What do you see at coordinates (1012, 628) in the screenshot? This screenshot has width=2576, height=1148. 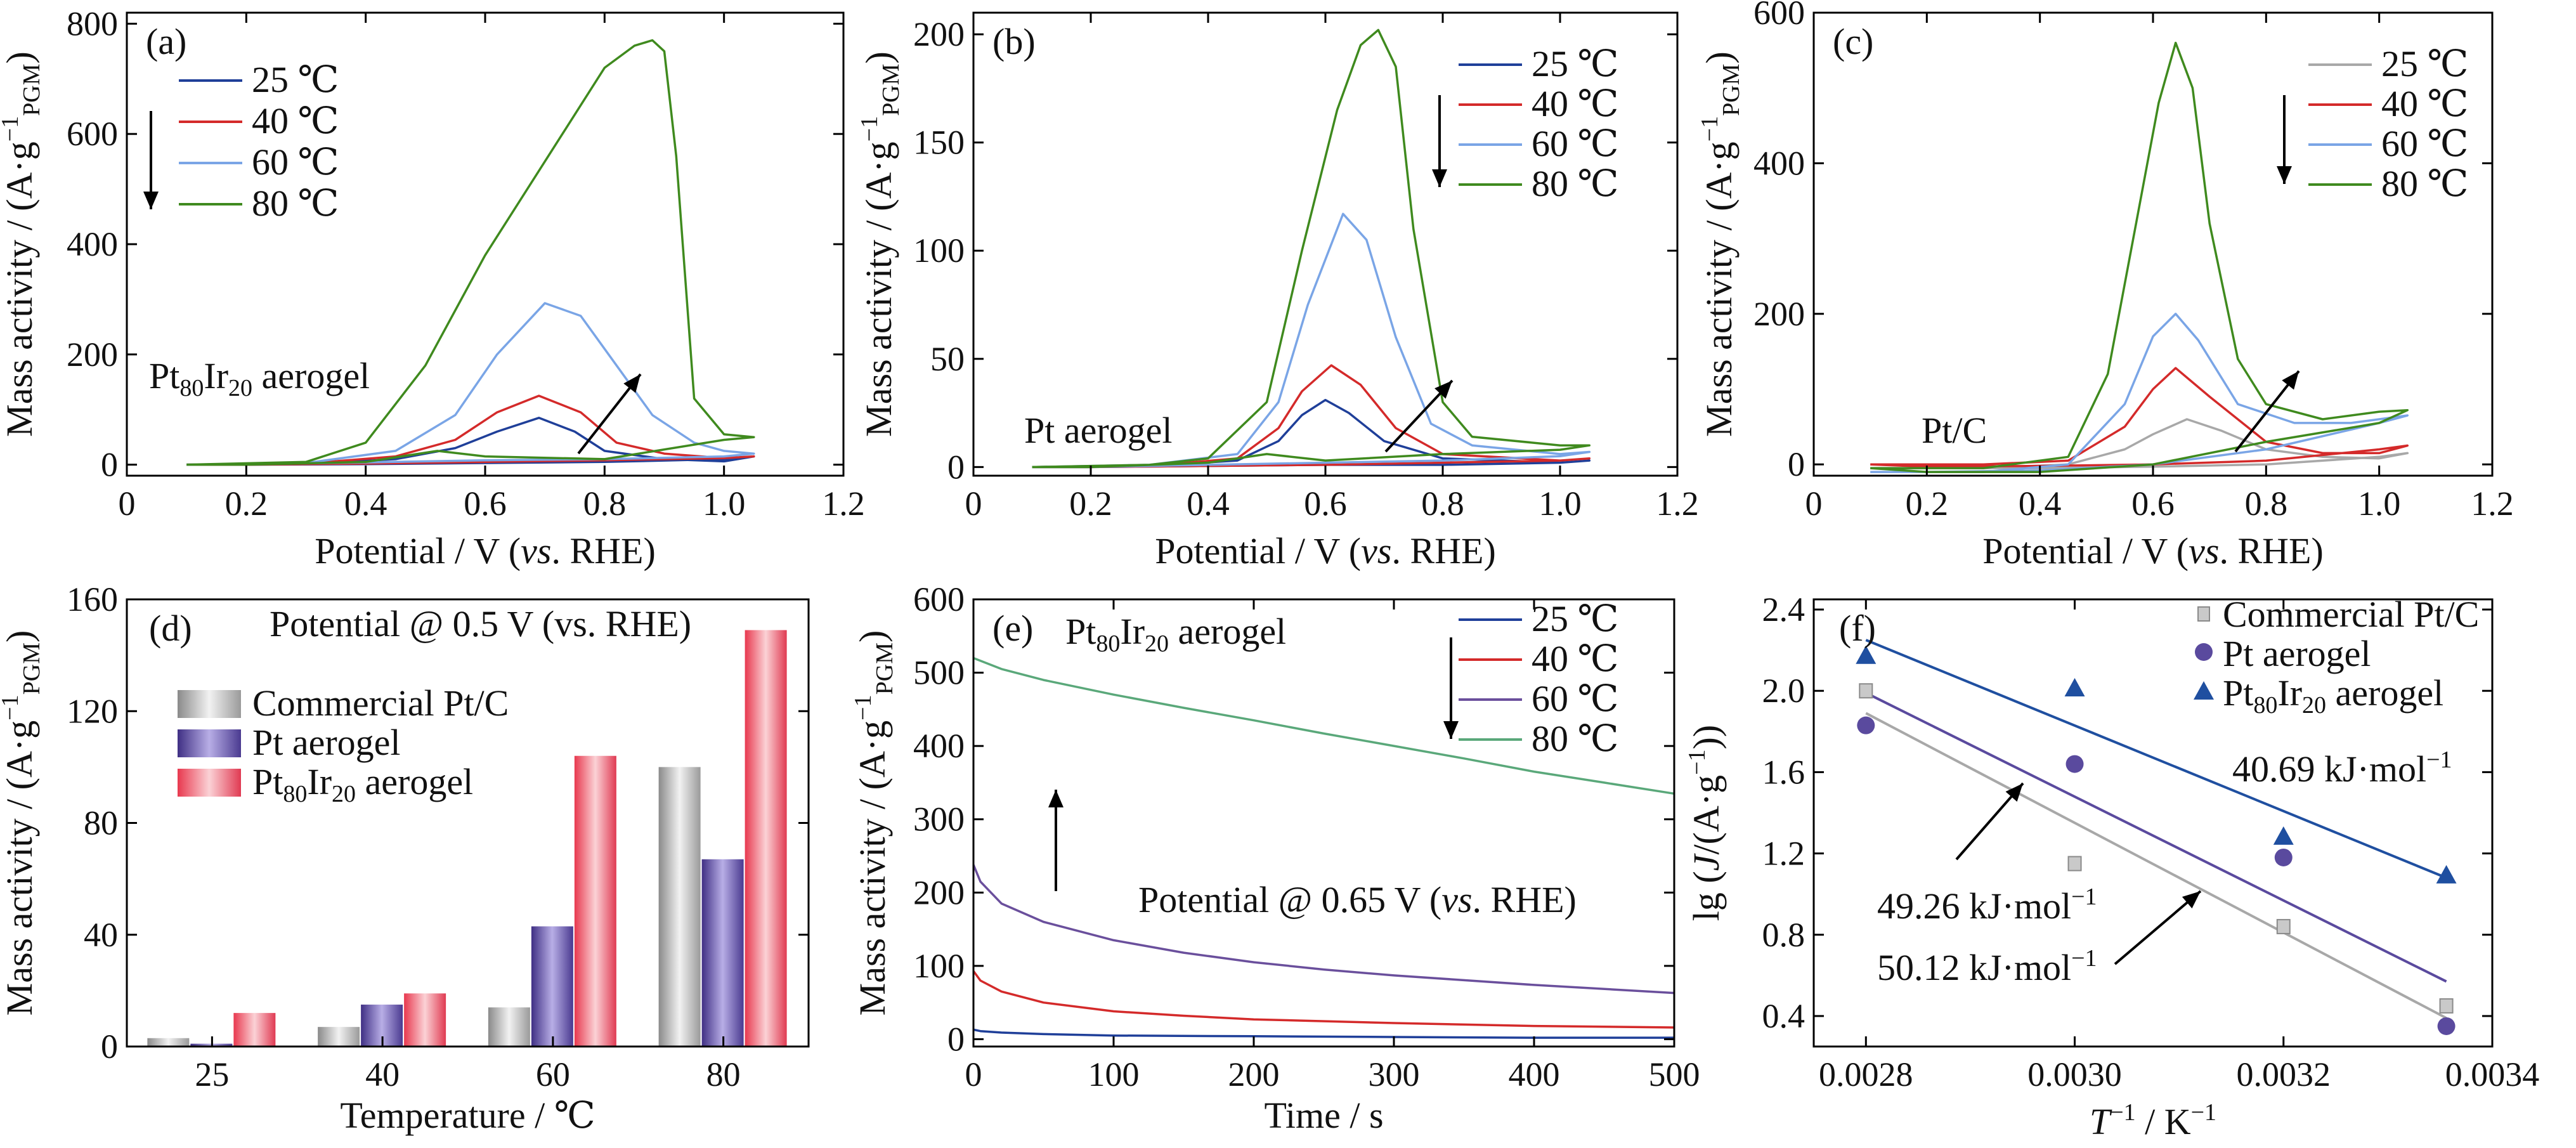 I see `panel-label: (e)` at bounding box center [1012, 628].